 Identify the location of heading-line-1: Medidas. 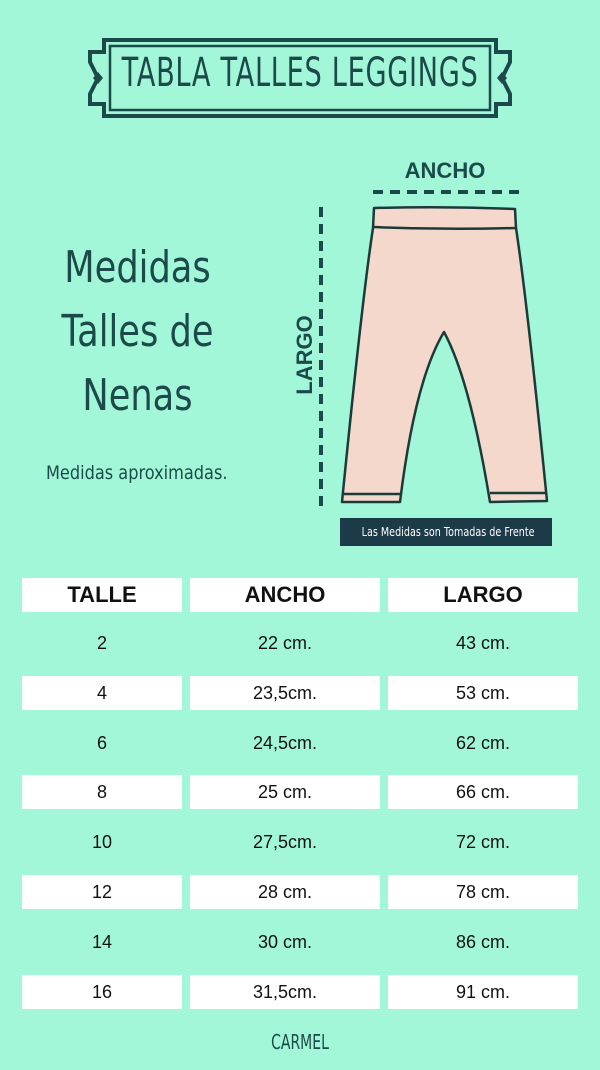
(137, 267).